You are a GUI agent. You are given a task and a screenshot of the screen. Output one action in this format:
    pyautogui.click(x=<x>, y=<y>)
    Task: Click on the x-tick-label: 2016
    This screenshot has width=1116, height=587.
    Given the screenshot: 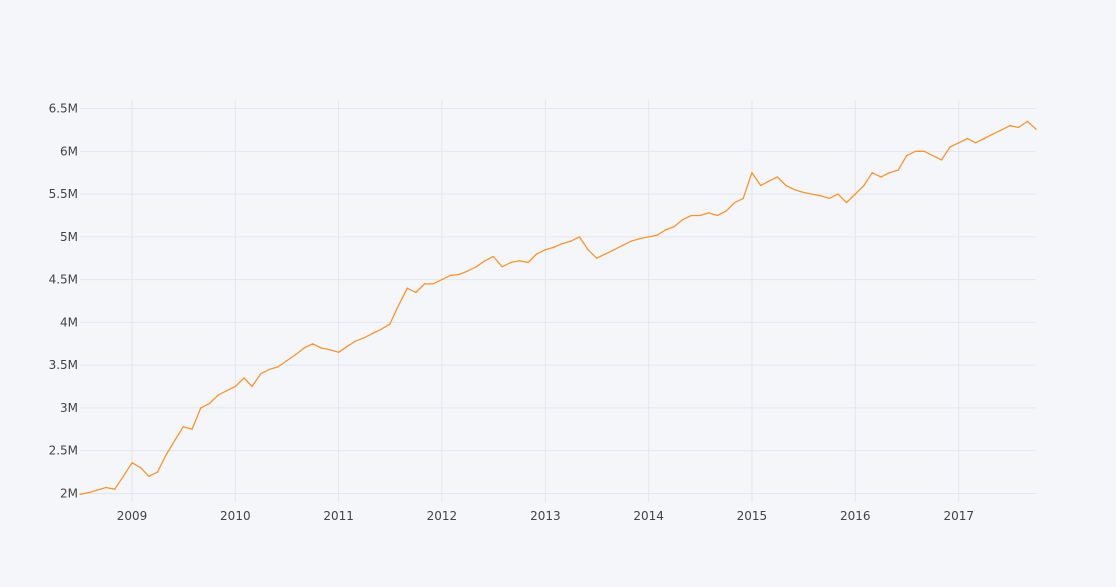 What is the action you would take?
    pyautogui.click(x=855, y=516)
    